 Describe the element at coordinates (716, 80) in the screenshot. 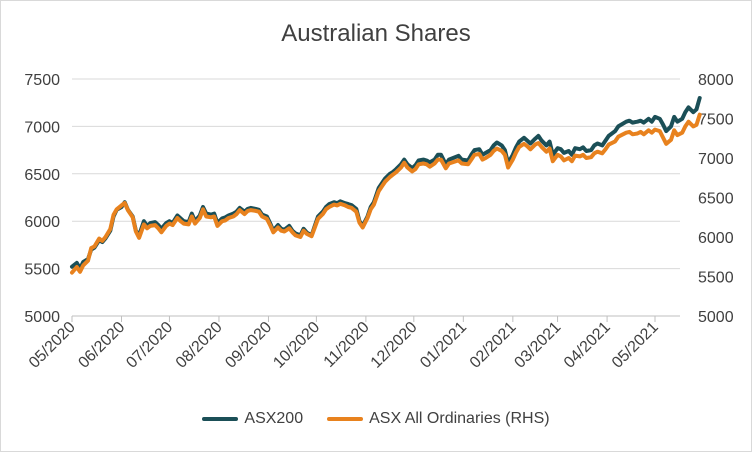

I see `y-right-tick-label: 8000` at that location.